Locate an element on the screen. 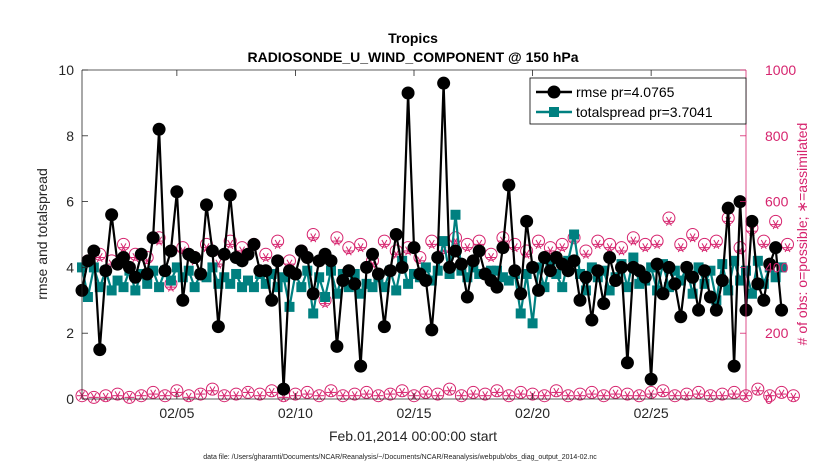 The height and width of the screenshot is (470, 830). legend: rmse pr=4.0765 totalspread pr=3.7041 is located at coordinates (638, 101).